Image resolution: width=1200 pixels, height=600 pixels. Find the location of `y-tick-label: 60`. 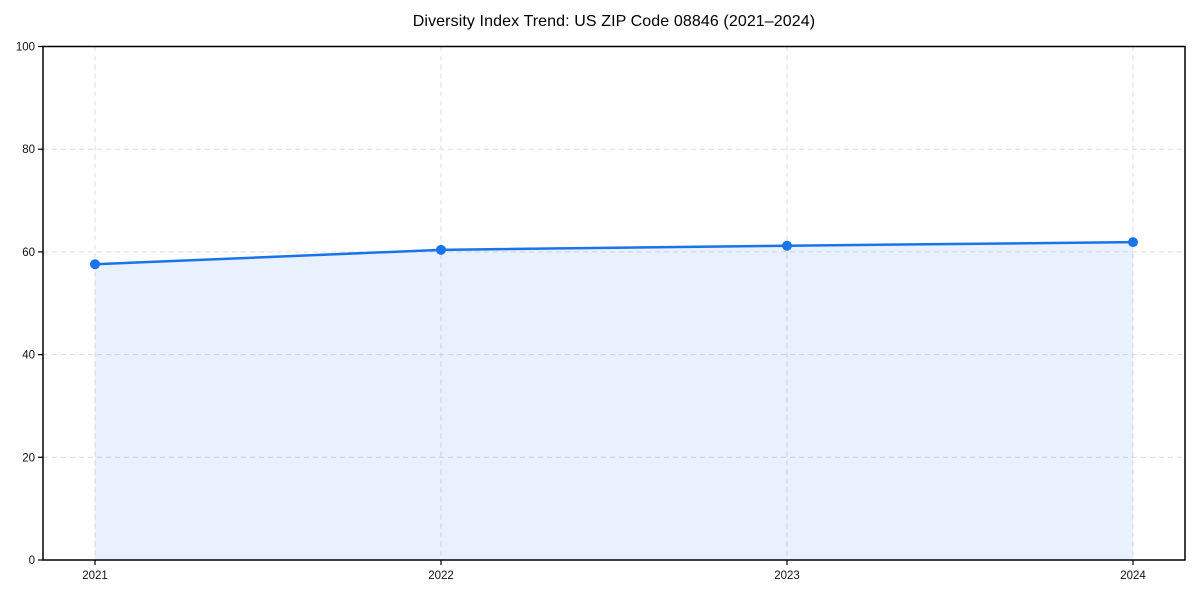

y-tick-label: 60 is located at coordinates (28, 253).